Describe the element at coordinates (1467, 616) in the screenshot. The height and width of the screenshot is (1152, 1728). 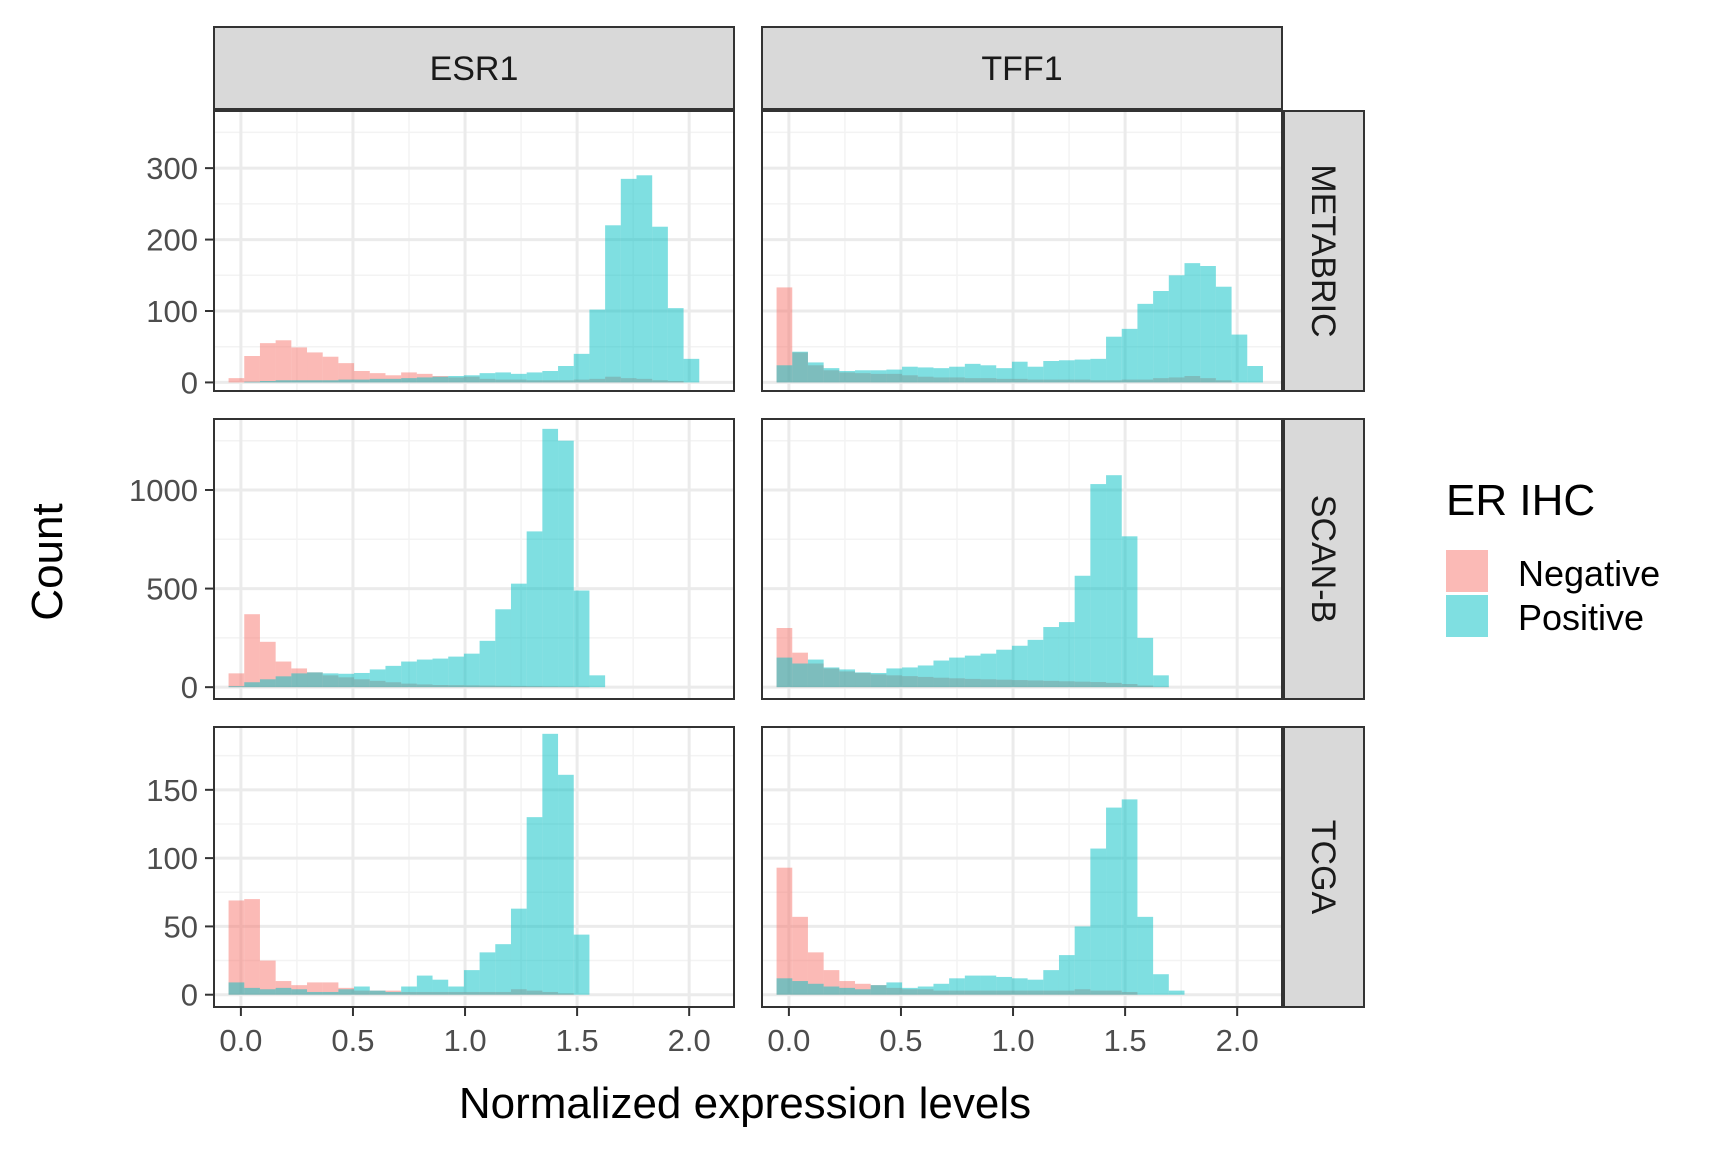
I see `legend-key-positive` at that location.